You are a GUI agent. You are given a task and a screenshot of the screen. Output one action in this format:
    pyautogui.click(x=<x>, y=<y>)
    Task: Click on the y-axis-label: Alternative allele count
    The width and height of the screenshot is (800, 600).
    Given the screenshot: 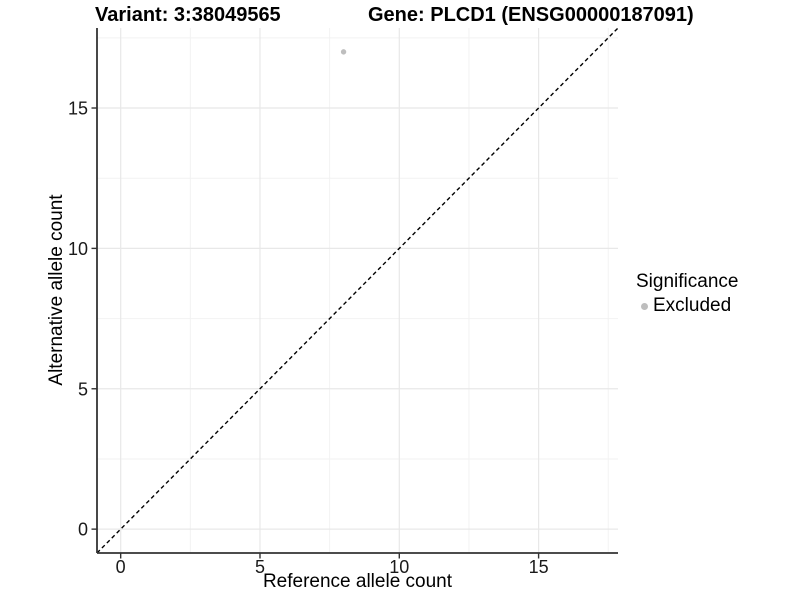 What is the action you would take?
    pyautogui.click(x=56, y=290)
    